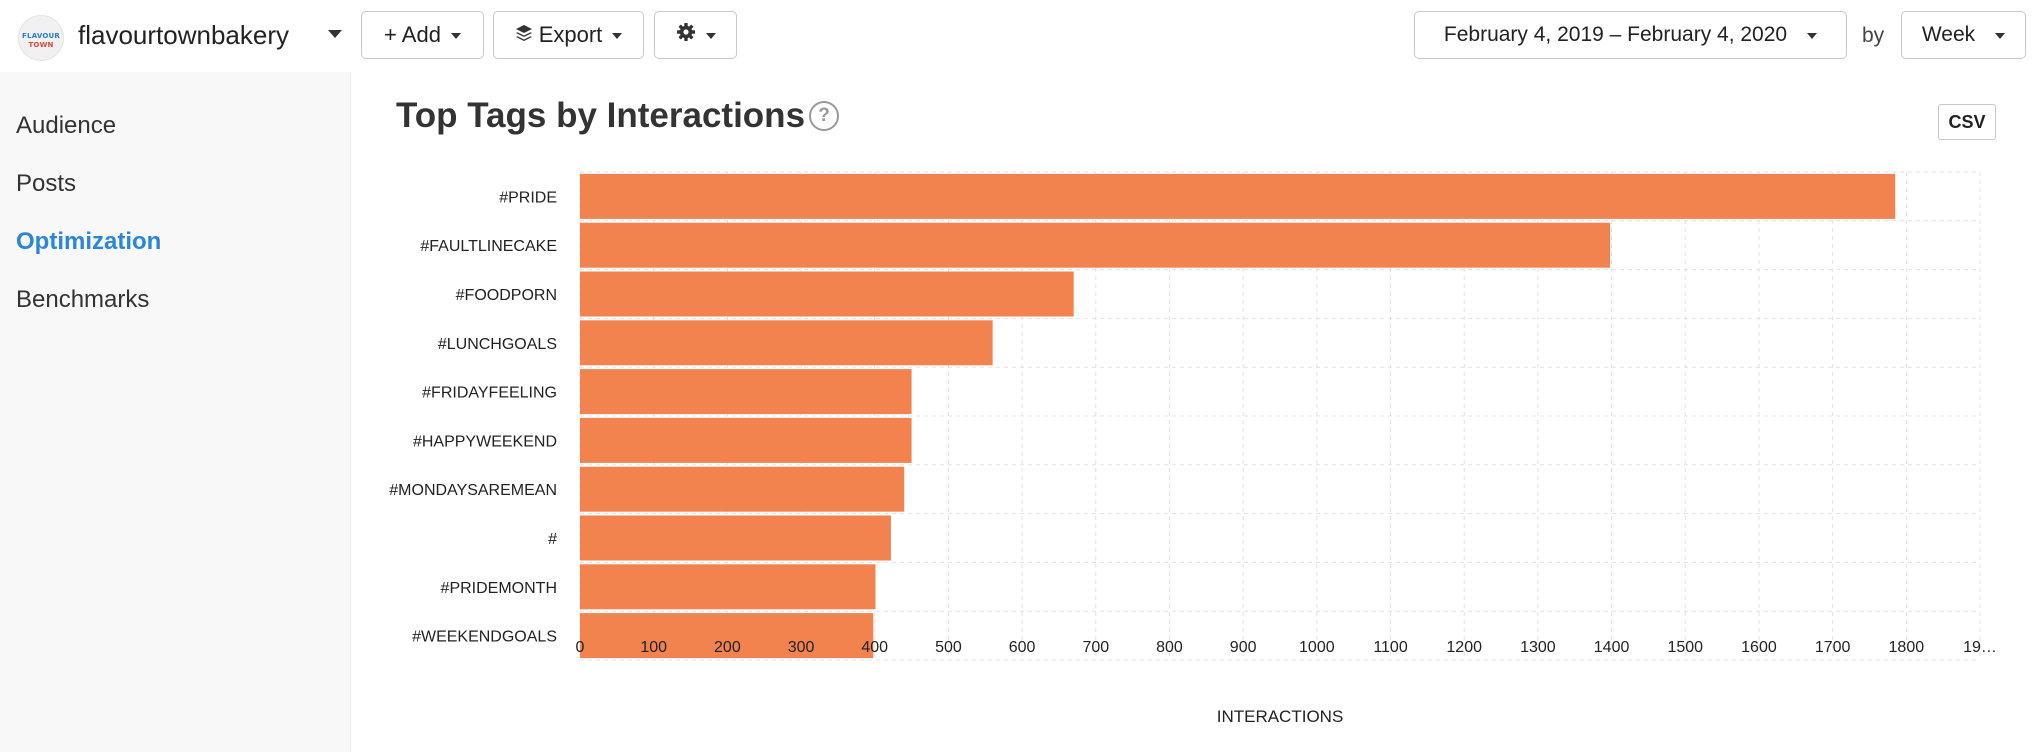 This screenshot has width=2037, height=752. I want to click on gear-icon, so click(686, 35).